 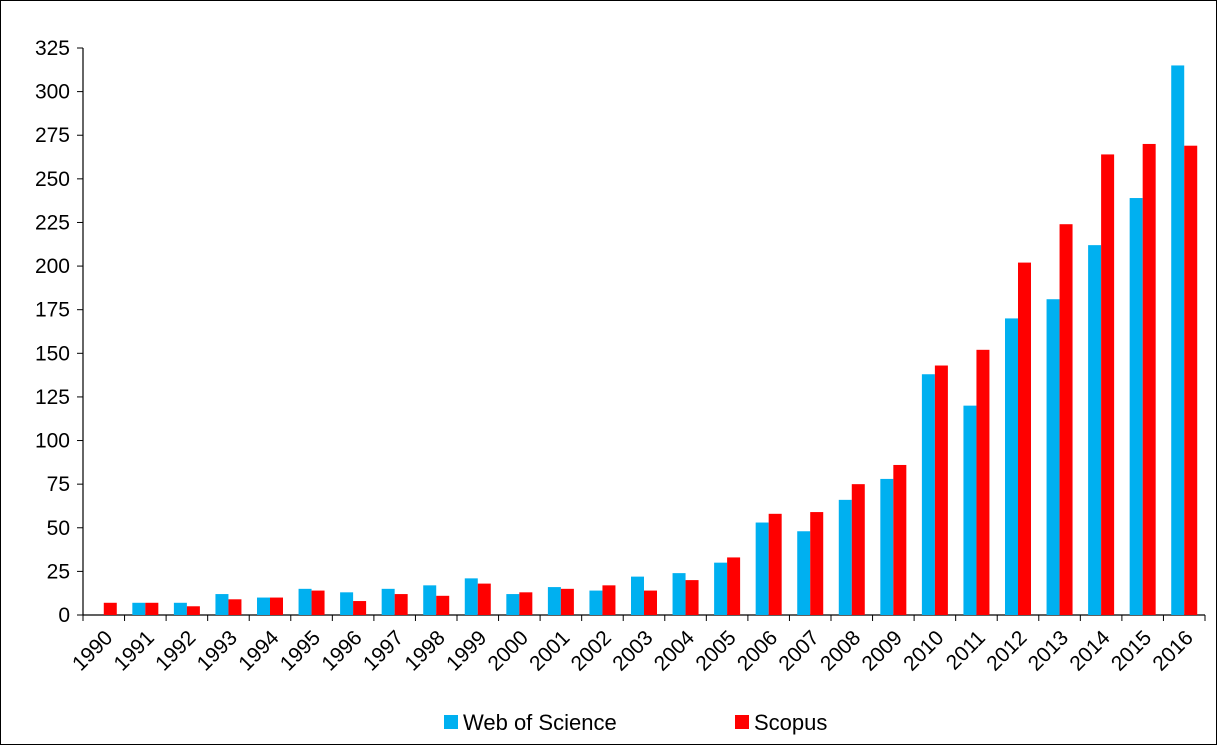 What do you see at coordinates (596, 602) in the screenshot?
I see `bar-web-of-science-2002` at bounding box center [596, 602].